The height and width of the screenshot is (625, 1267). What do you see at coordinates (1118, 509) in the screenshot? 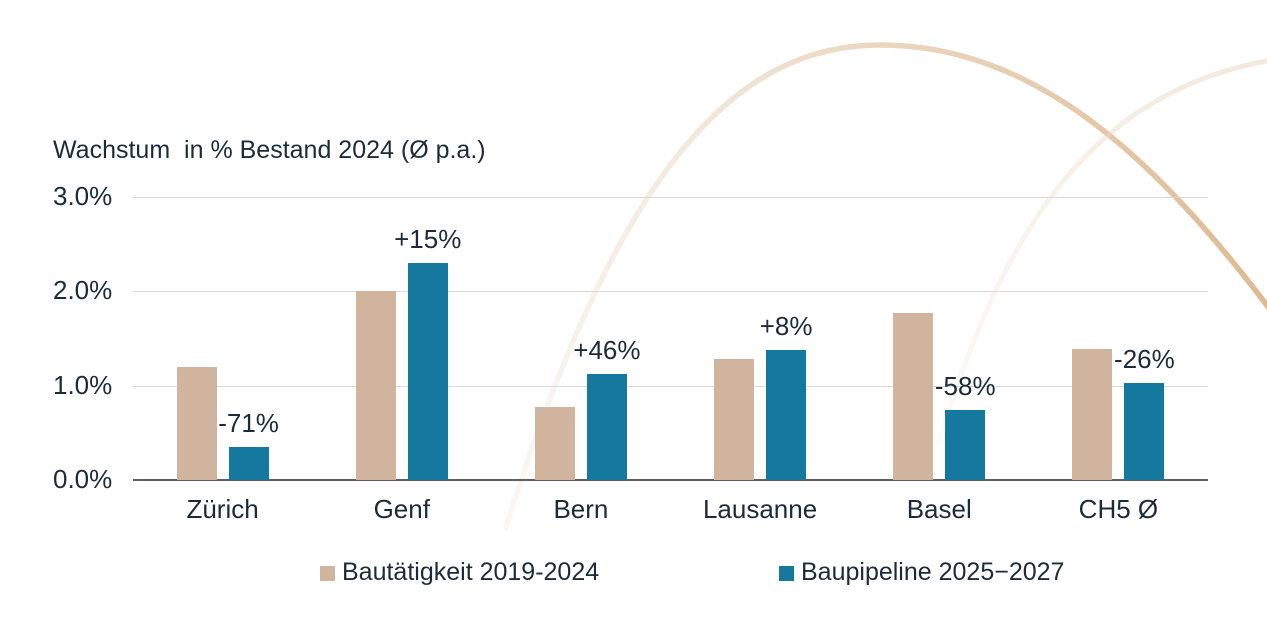
I see `x-axis-label: CH5 Ø` at bounding box center [1118, 509].